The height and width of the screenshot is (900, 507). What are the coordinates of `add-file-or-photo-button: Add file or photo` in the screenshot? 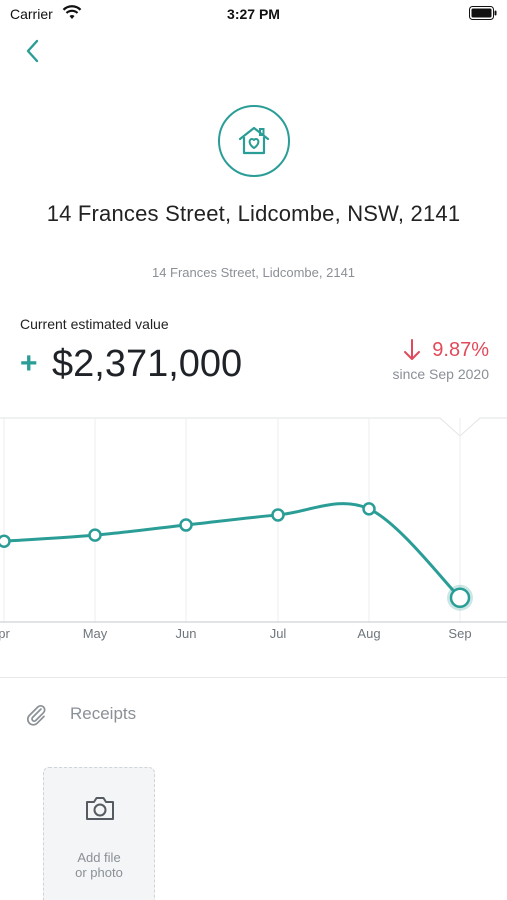 It's located at (99, 833).